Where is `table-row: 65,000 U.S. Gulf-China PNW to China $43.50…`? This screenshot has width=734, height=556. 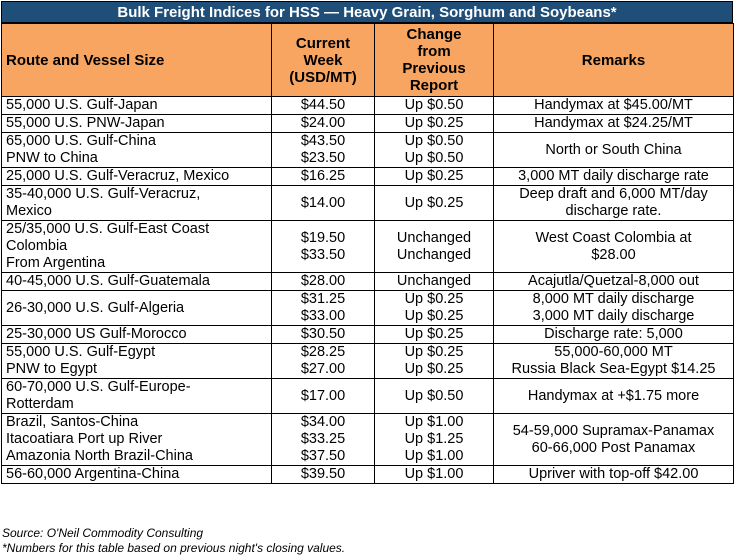 table-row: 65,000 U.S. Gulf-China PNW to China $43.50… is located at coordinates (367, 150).